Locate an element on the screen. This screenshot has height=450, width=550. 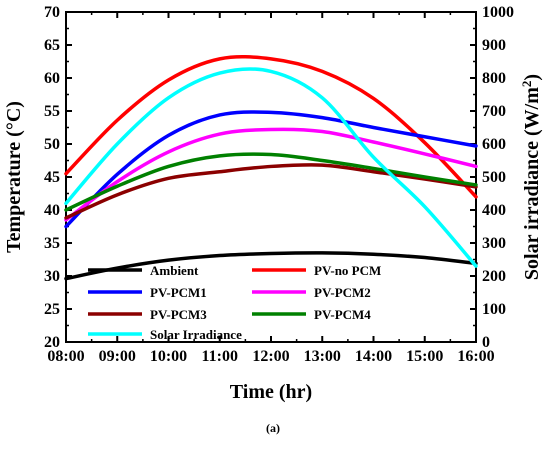
legend-label-pv-pcm4: PV-PCM4 is located at coordinates (342, 314).